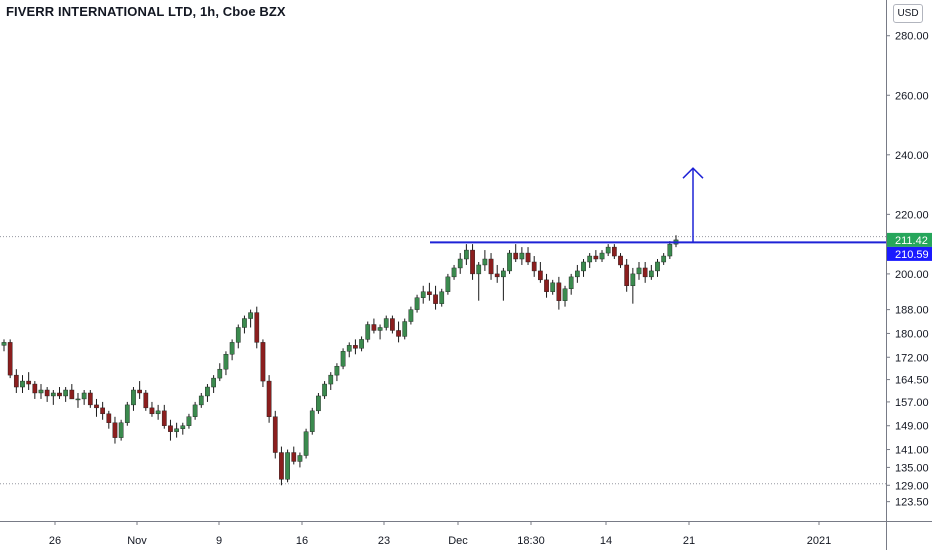  Describe the element at coordinates (912, 503) in the screenshot. I see `y-tick-label: 123.50` at that location.